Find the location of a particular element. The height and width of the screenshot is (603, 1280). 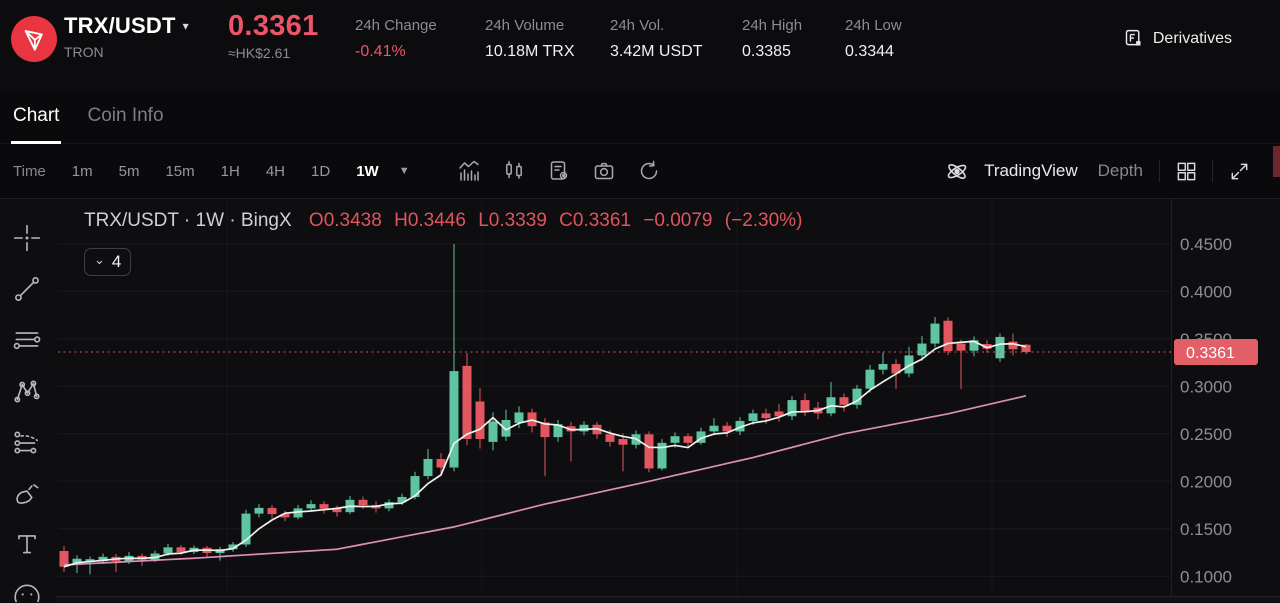

symbol-pair: TRX/USDT is located at coordinates (120, 25).